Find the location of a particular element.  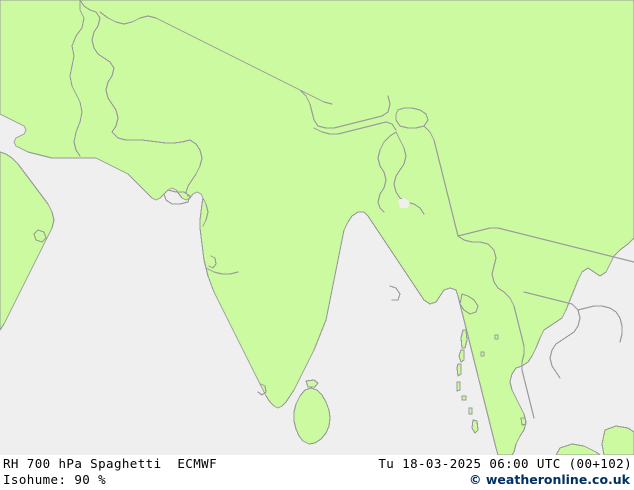

border-india-myanmar is located at coordinates (441, 181).